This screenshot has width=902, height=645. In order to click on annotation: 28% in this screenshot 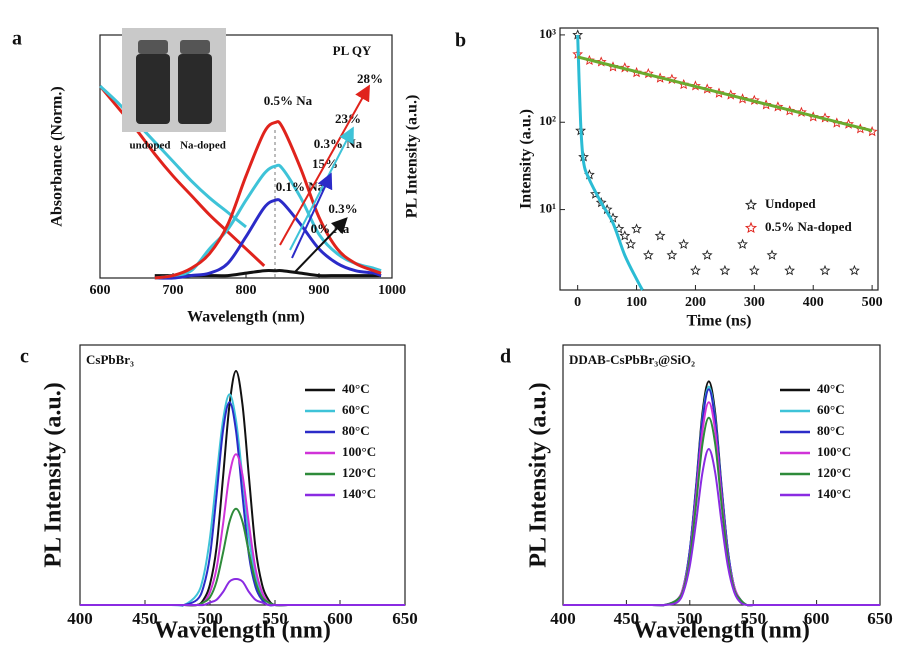, I will do `click(370, 78)`.